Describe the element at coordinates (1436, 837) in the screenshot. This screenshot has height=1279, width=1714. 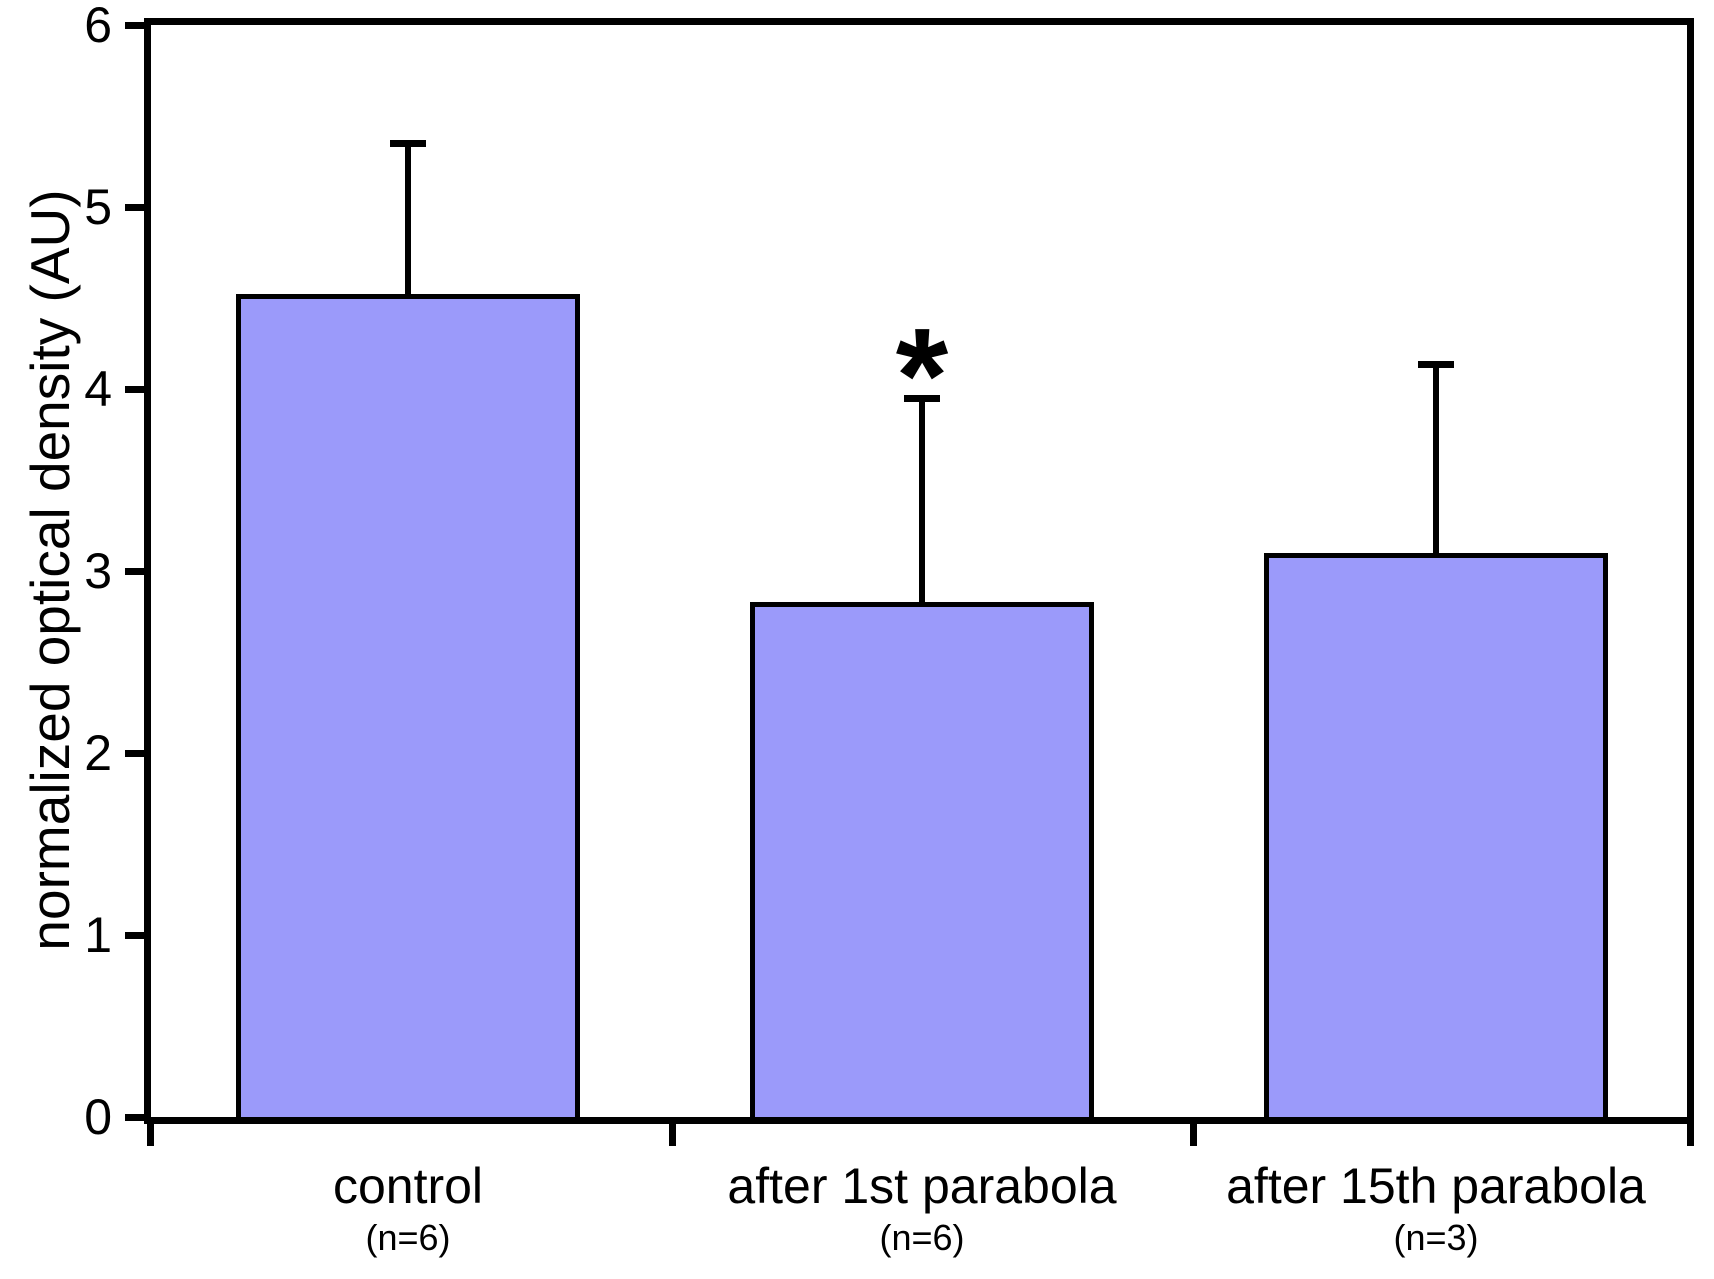
I see `bar-after-15th-parabola` at that location.